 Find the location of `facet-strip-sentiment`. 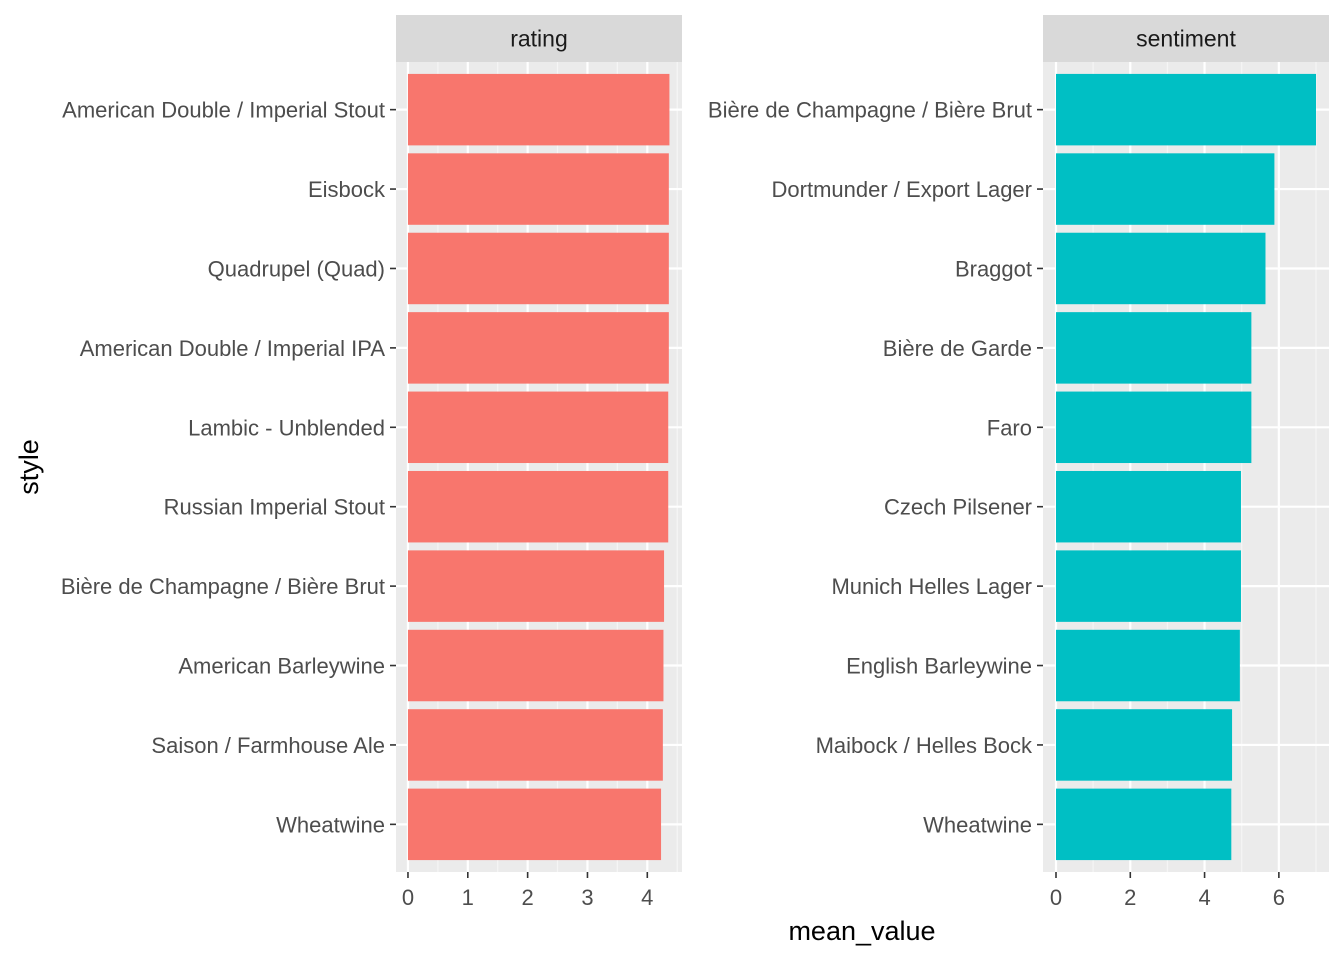

facet-strip-sentiment is located at coordinates (1186, 38).